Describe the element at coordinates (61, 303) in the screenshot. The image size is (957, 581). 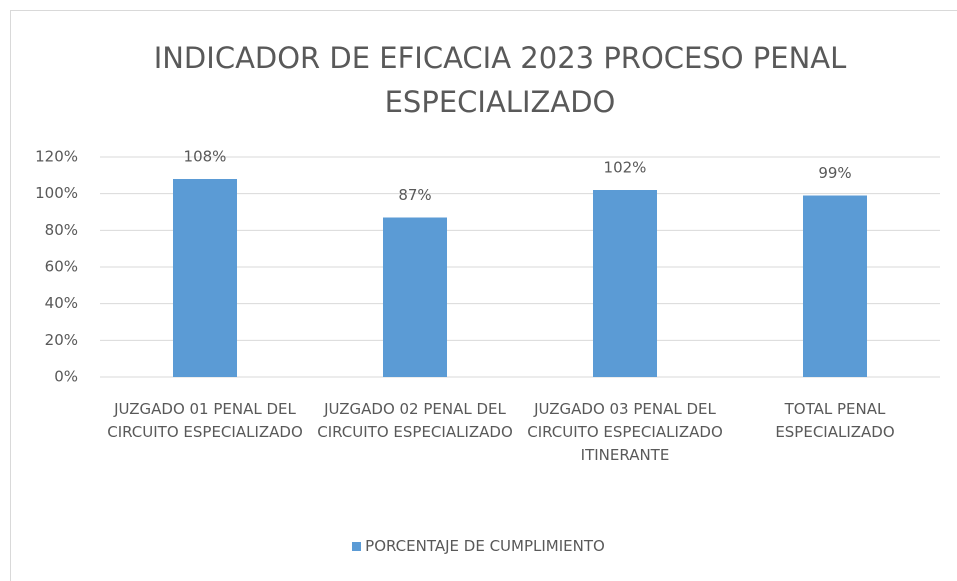
I see `y-tick-label: 40%` at that location.